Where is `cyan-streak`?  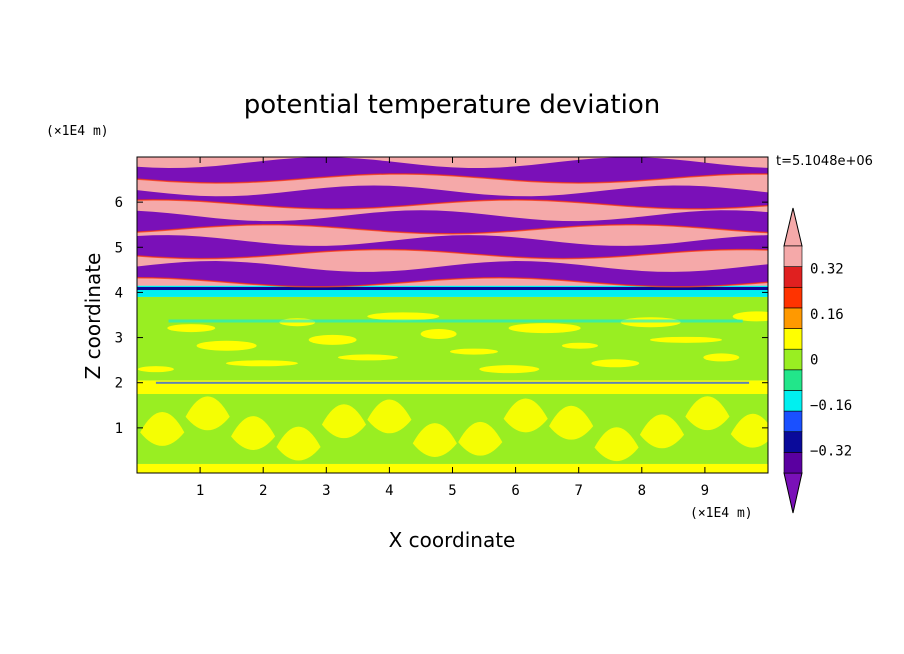 cyan-streak is located at coordinates (455, 321).